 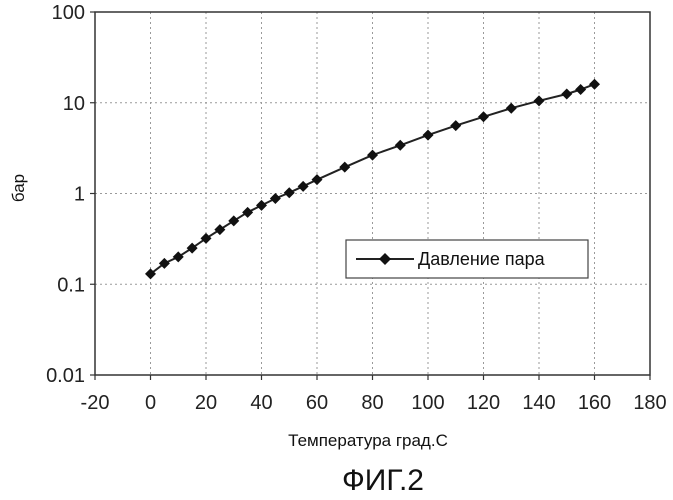 I want to click on legend-label: Давление пара, so click(x=482, y=259).